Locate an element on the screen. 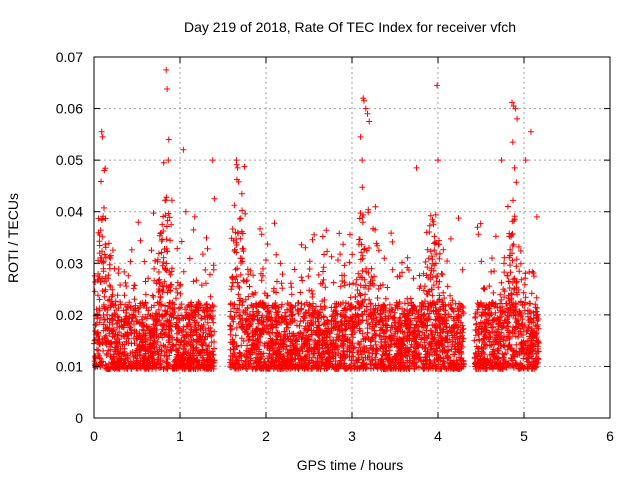 This screenshot has height=480, width=640. y-tick-label: 0.02 is located at coordinates (69, 315).